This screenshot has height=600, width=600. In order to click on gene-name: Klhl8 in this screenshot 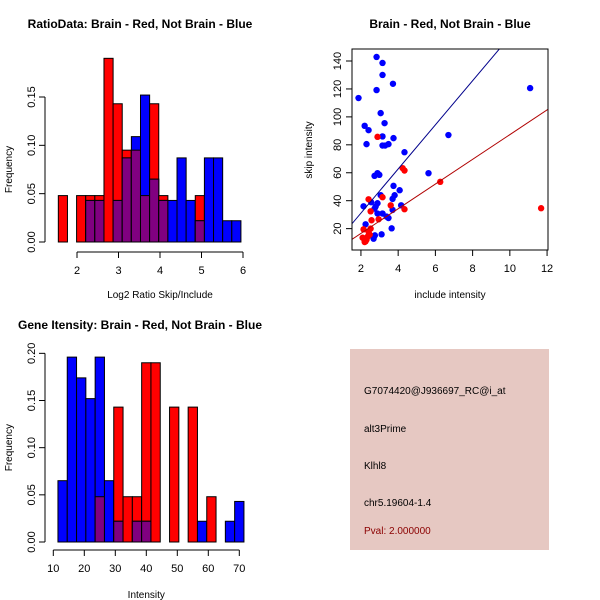, I will do `click(375, 466)`.